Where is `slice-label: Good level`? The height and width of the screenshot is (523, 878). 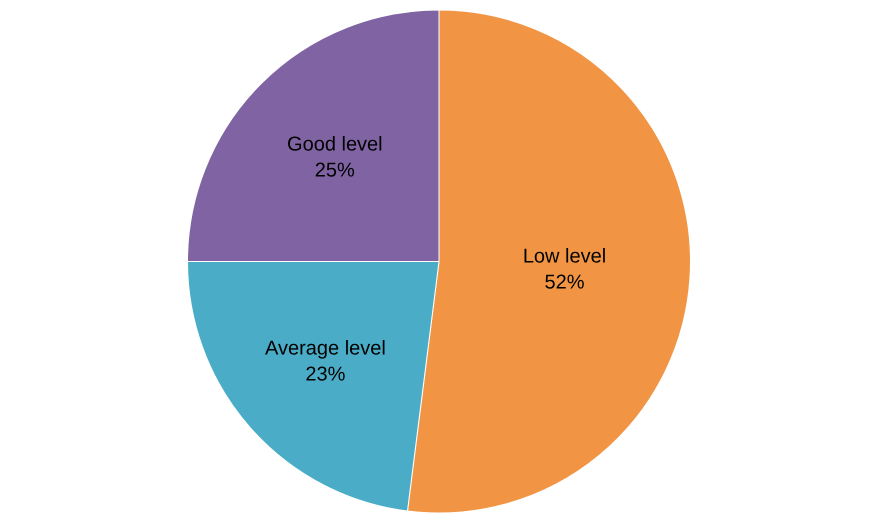
slice-label: Good level is located at coordinates (335, 144).